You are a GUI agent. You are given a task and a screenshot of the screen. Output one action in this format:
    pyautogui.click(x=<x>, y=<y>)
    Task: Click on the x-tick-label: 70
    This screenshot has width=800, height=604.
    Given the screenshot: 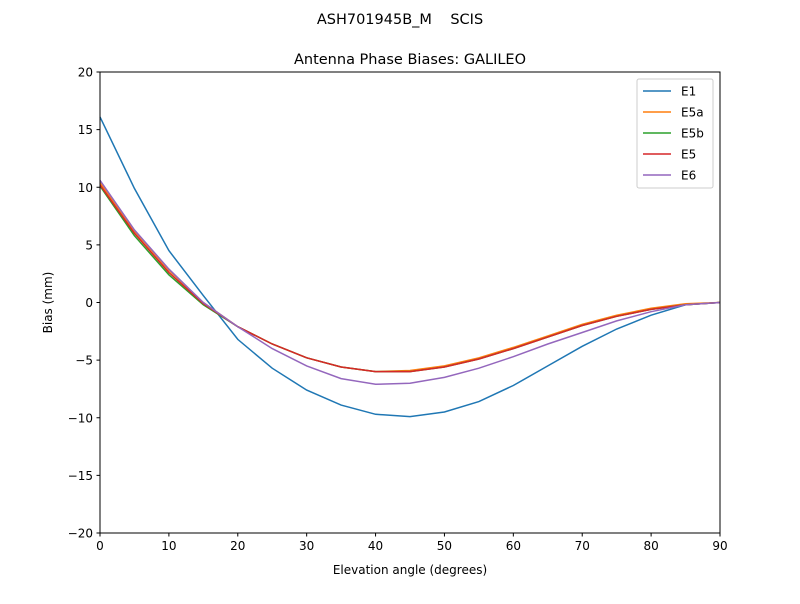 What is the action you would take?
    pyautogui.click(x=582, y=546)
    